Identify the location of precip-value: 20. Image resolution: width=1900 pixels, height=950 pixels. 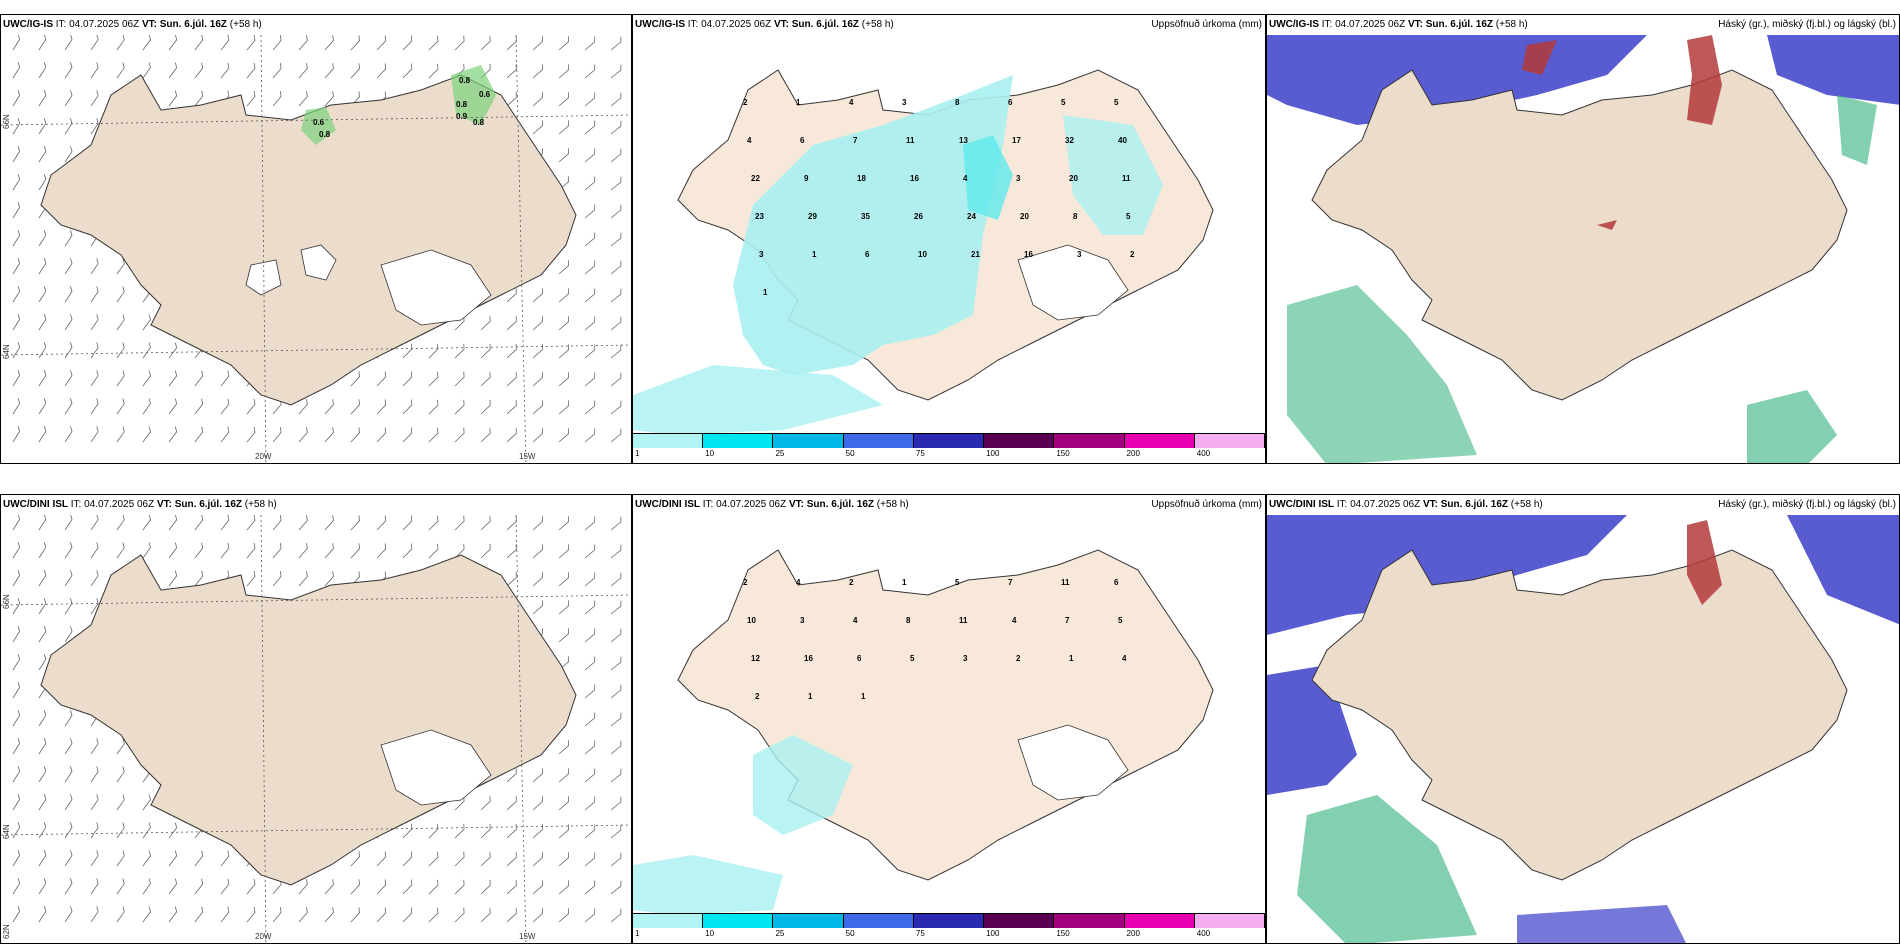
(1024, 216).